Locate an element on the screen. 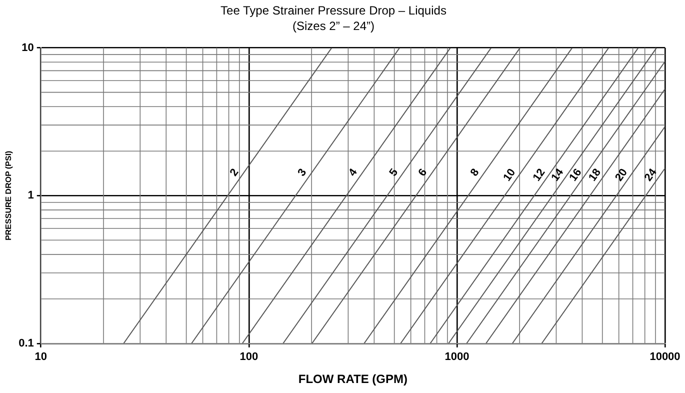  text: 18 is located at coordinates (595, 175).